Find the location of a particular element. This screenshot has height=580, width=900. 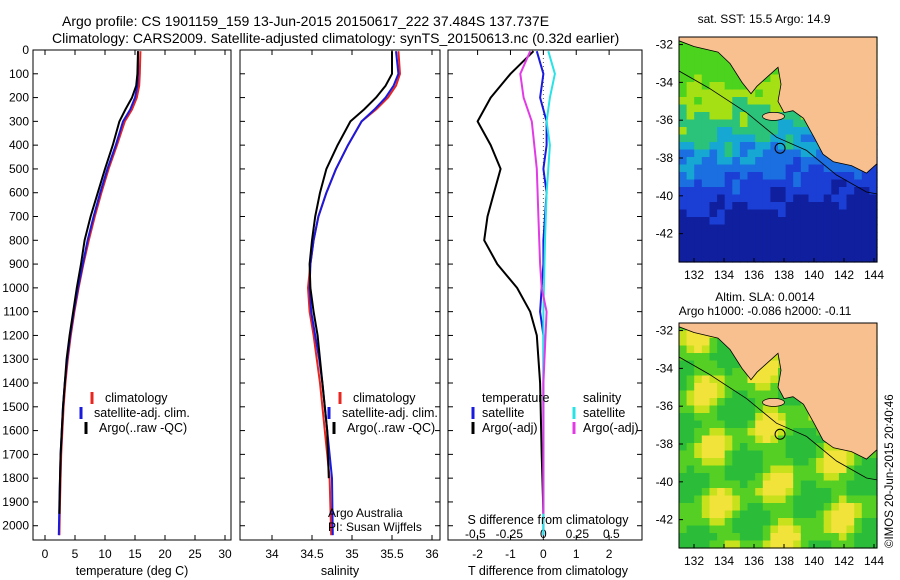

ytick-label: 1300 is located at coordinates (15, 359).